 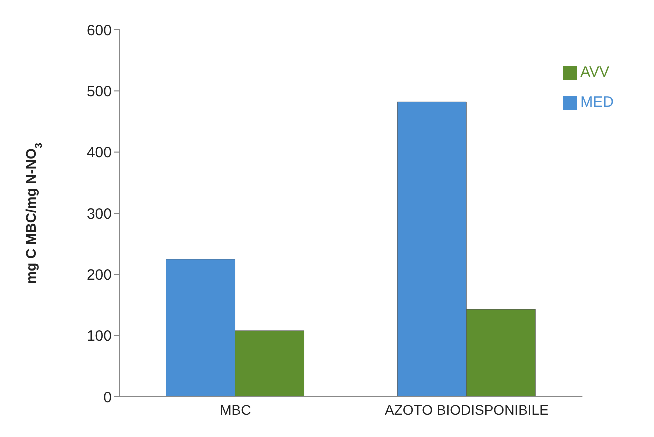 What do you see at coordinates (108, 397) in the screenshot?
I see `y-tick-label: 0` at bounding box center [108, 397].